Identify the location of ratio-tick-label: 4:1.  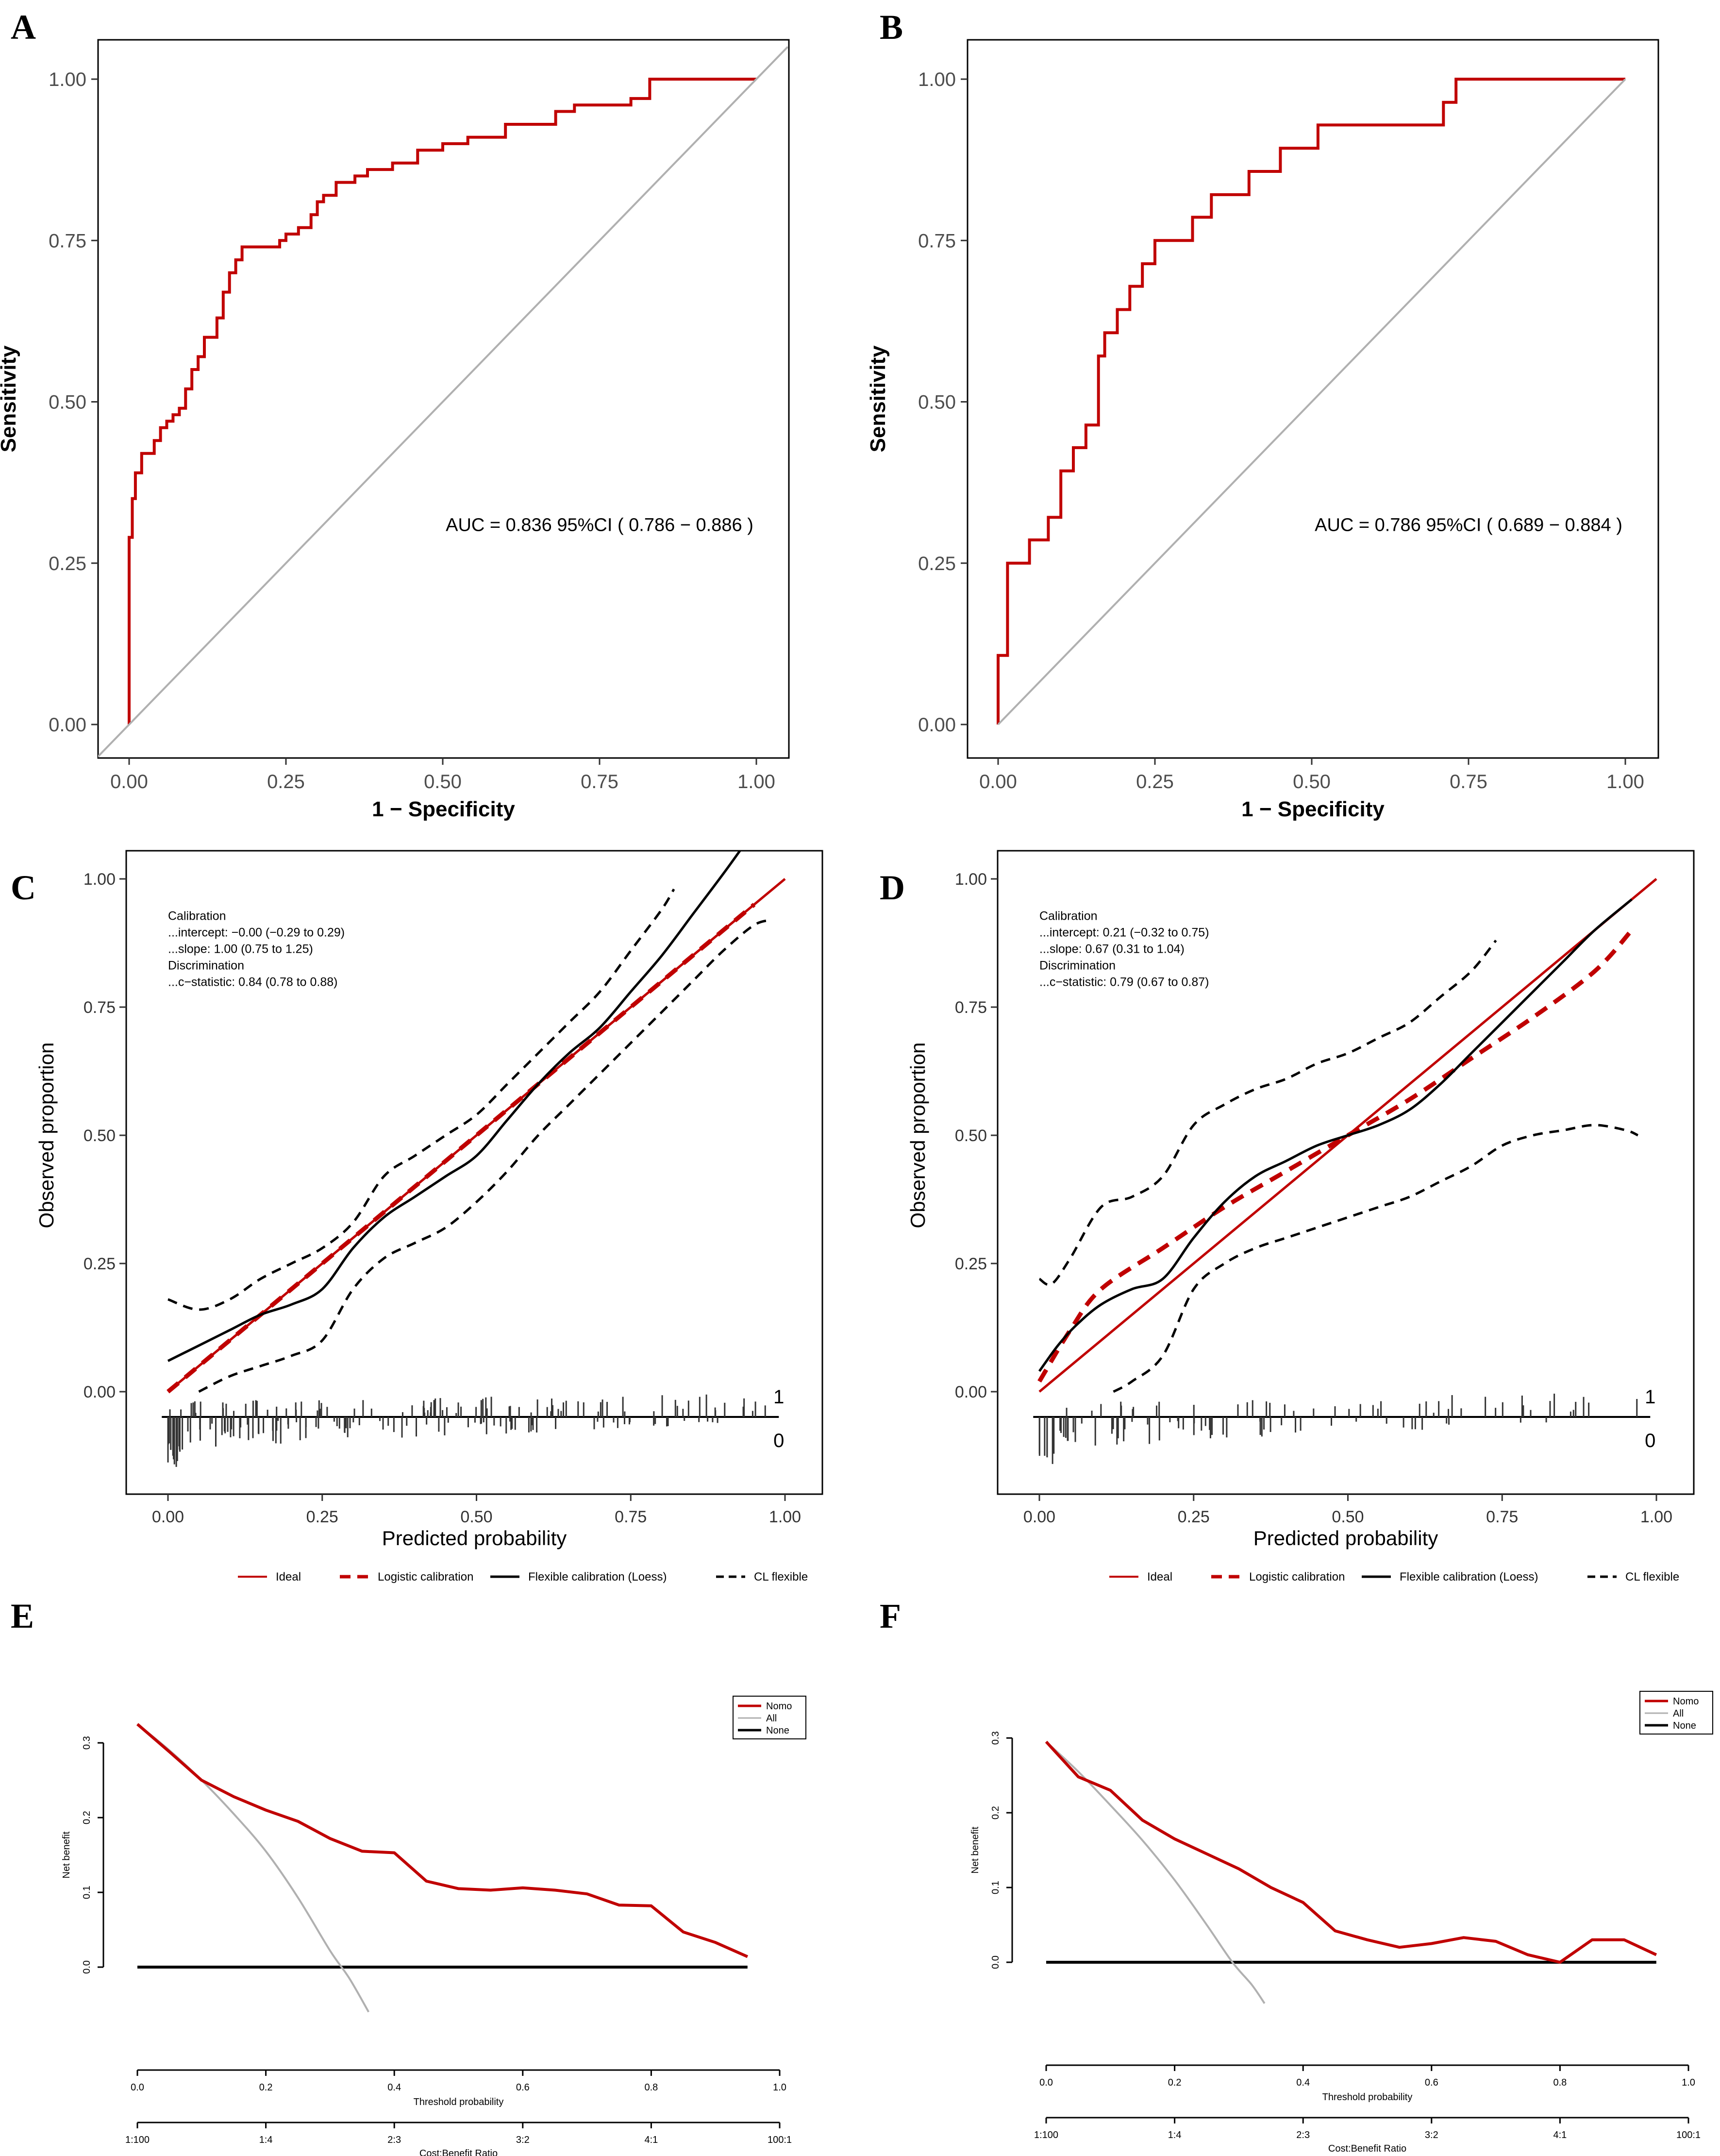
(651, 2140).